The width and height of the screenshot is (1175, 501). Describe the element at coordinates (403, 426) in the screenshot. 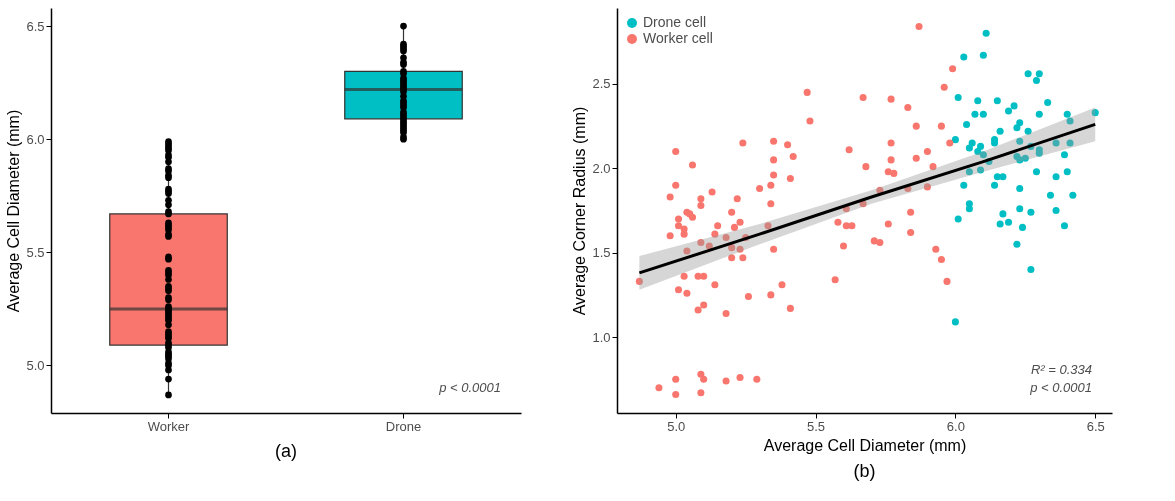

I see `x-tick-label: Drone` at that location.